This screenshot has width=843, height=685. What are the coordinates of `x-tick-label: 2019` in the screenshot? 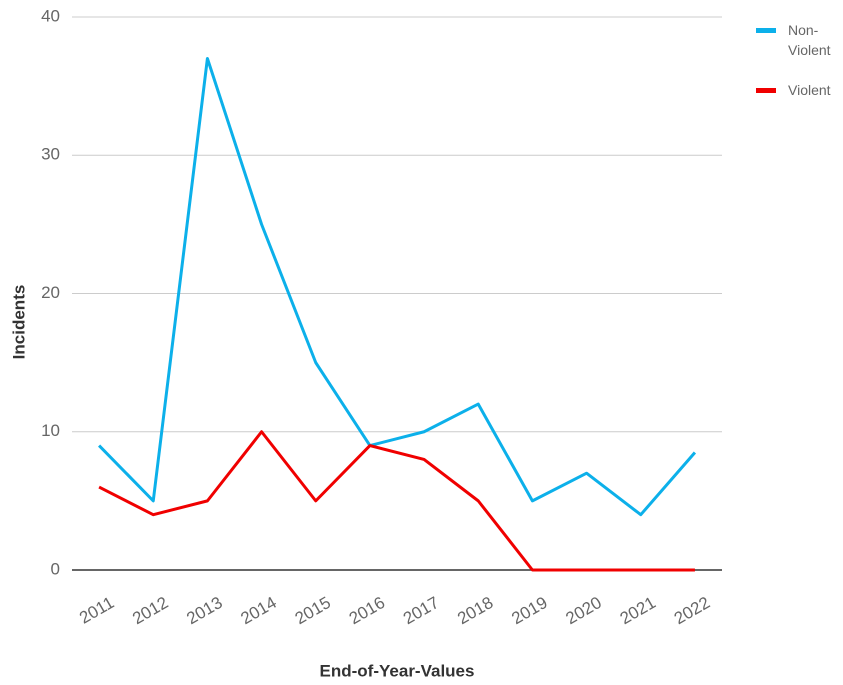 It's located at (529, 610).